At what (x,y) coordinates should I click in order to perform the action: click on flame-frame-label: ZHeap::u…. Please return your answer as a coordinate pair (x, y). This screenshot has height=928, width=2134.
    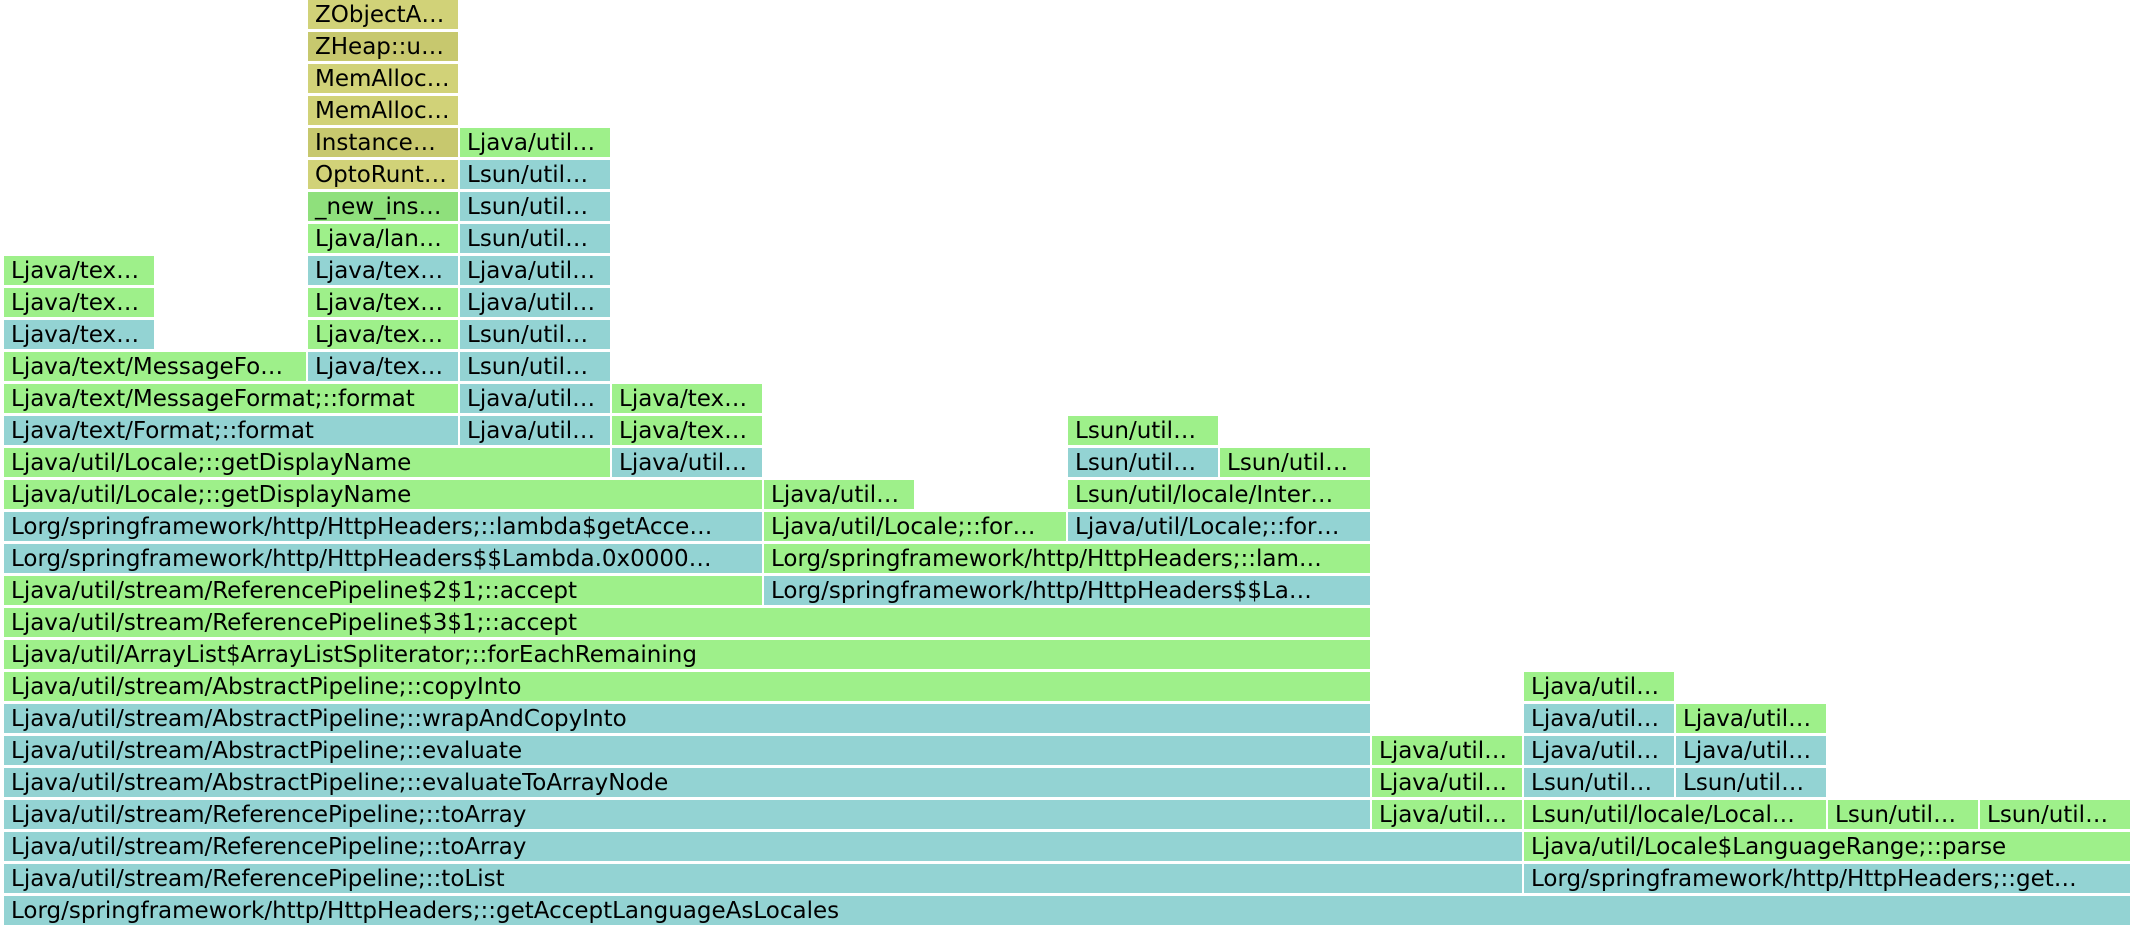
    Looking at the image, I should click on (379, 47).